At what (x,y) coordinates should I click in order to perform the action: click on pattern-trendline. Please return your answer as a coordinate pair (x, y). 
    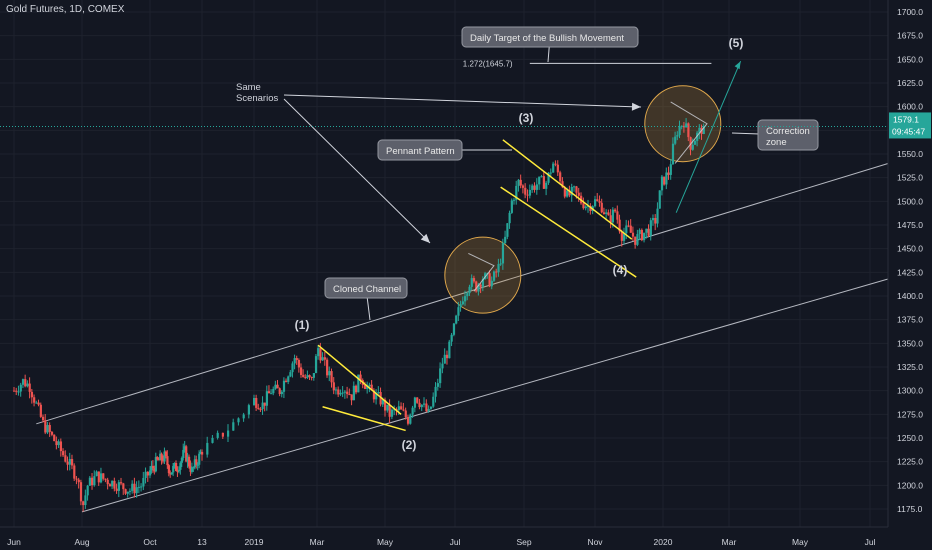
    Looking at the image, I should click on (568, 232).